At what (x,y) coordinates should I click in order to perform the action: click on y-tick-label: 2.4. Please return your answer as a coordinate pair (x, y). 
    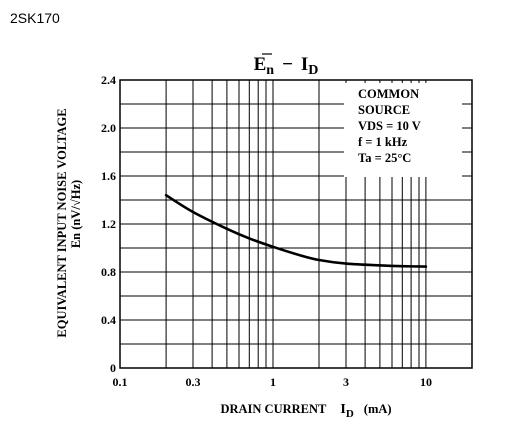
    Looking at the image, I should click on (108, 80).